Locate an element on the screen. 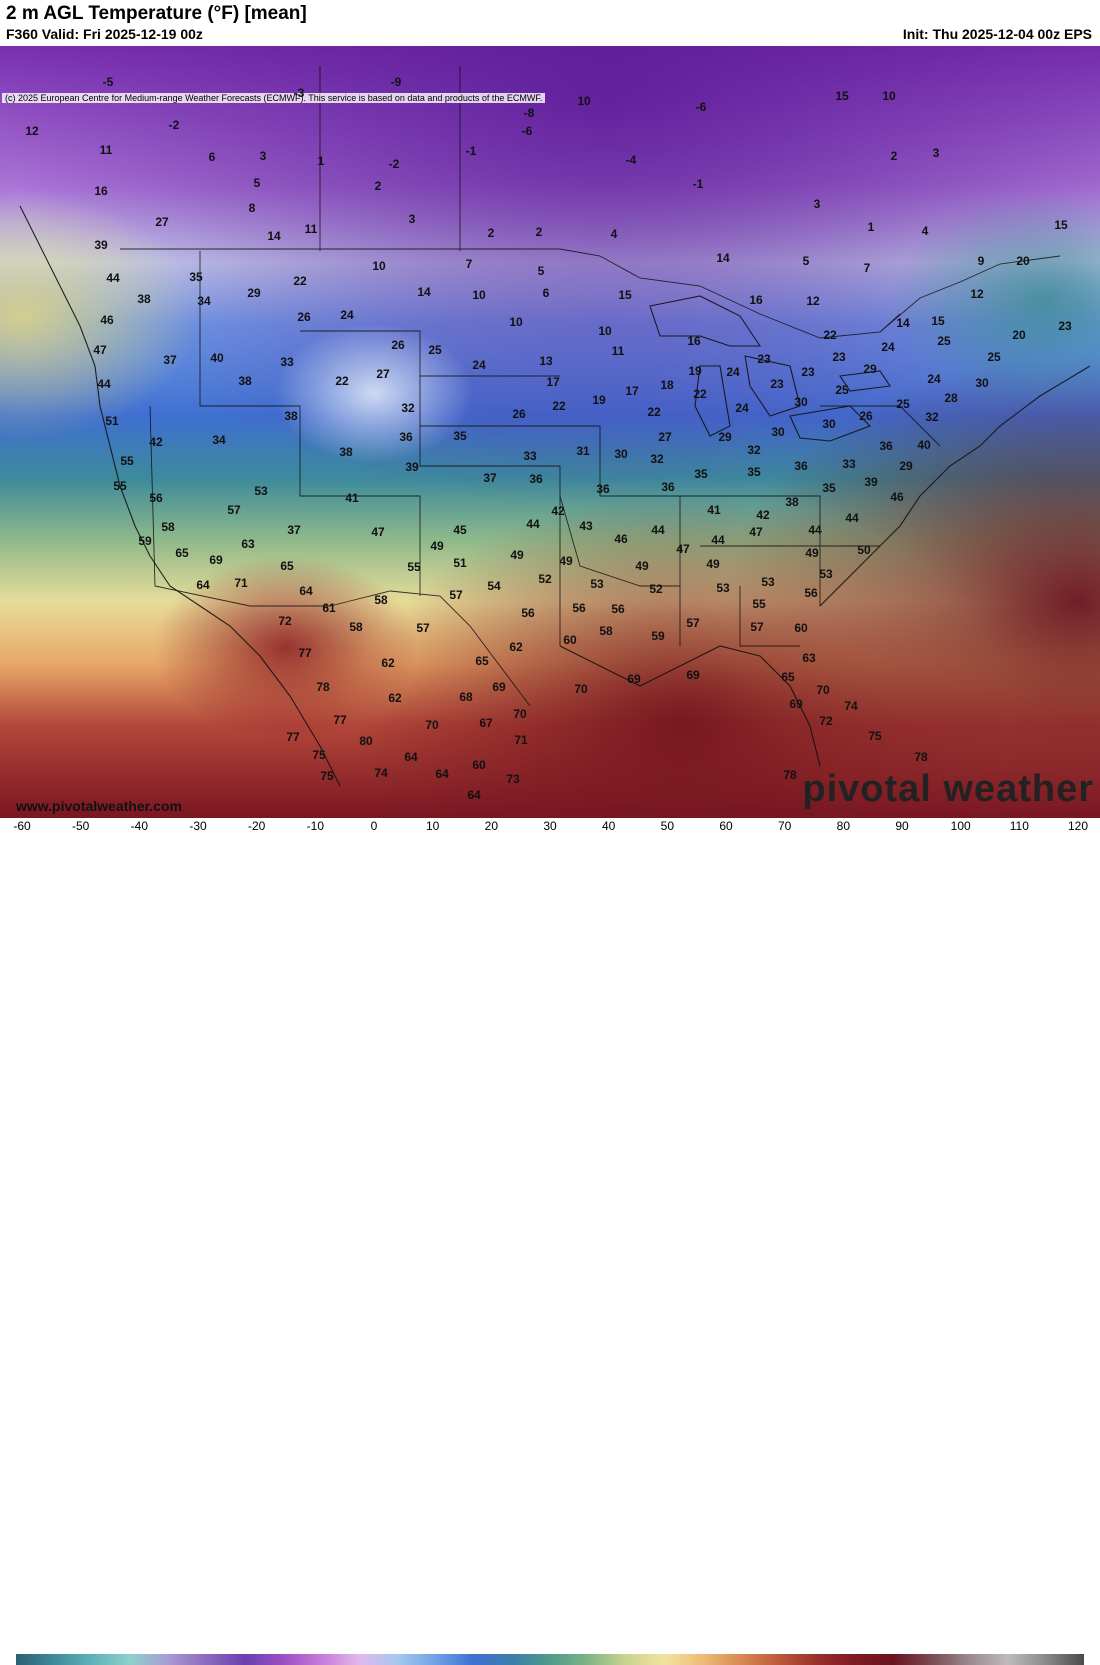 The height and width of the screenshot is (1665, 1100). legend-tick-label: -60 is located at coordinates (22, 826).